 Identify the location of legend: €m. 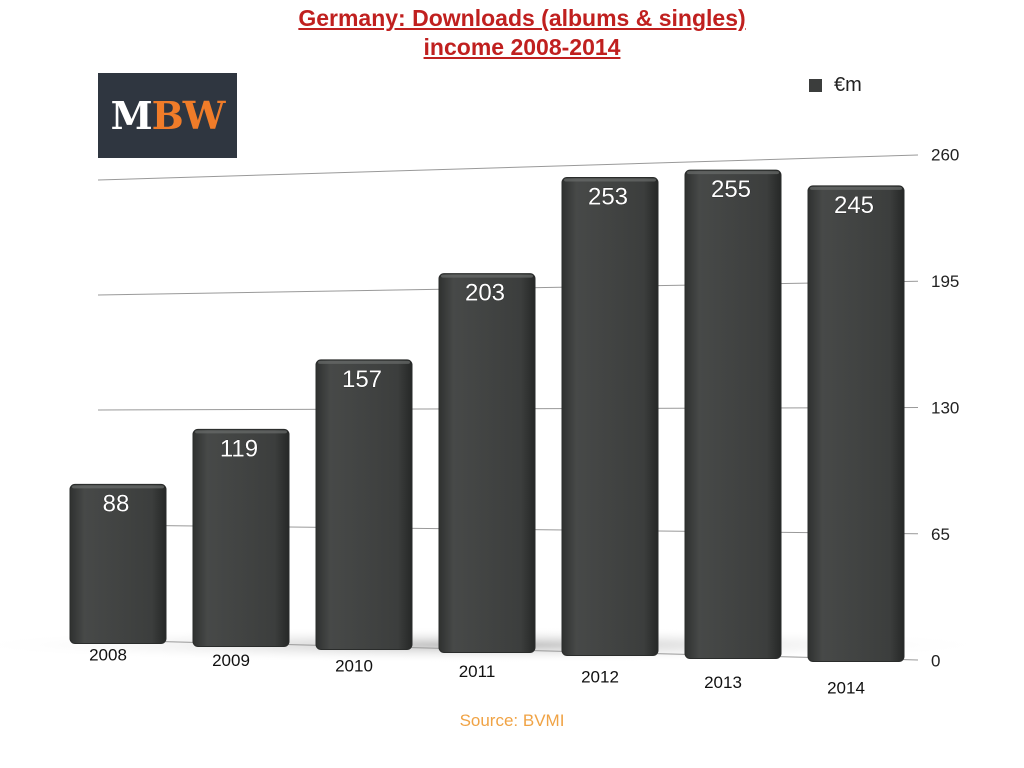
(835, 85).